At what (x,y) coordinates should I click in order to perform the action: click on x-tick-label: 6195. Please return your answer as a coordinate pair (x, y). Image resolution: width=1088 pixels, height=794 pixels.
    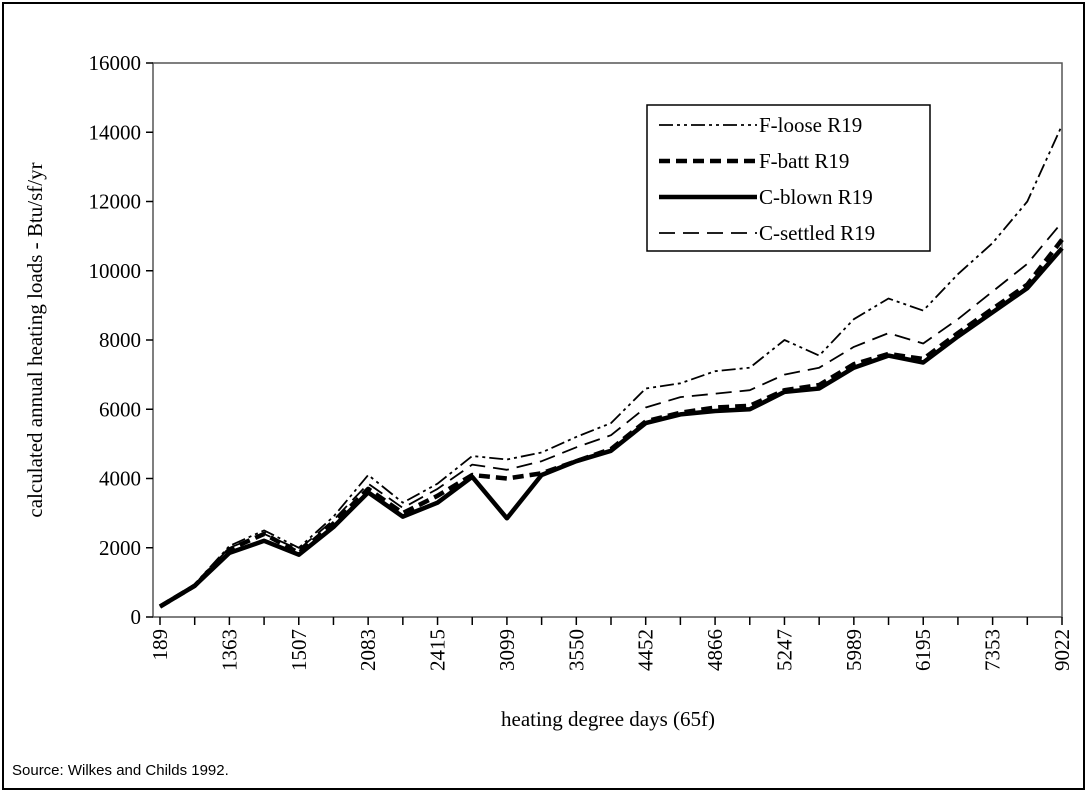
    Looking at the image, I should click on (923, 650).